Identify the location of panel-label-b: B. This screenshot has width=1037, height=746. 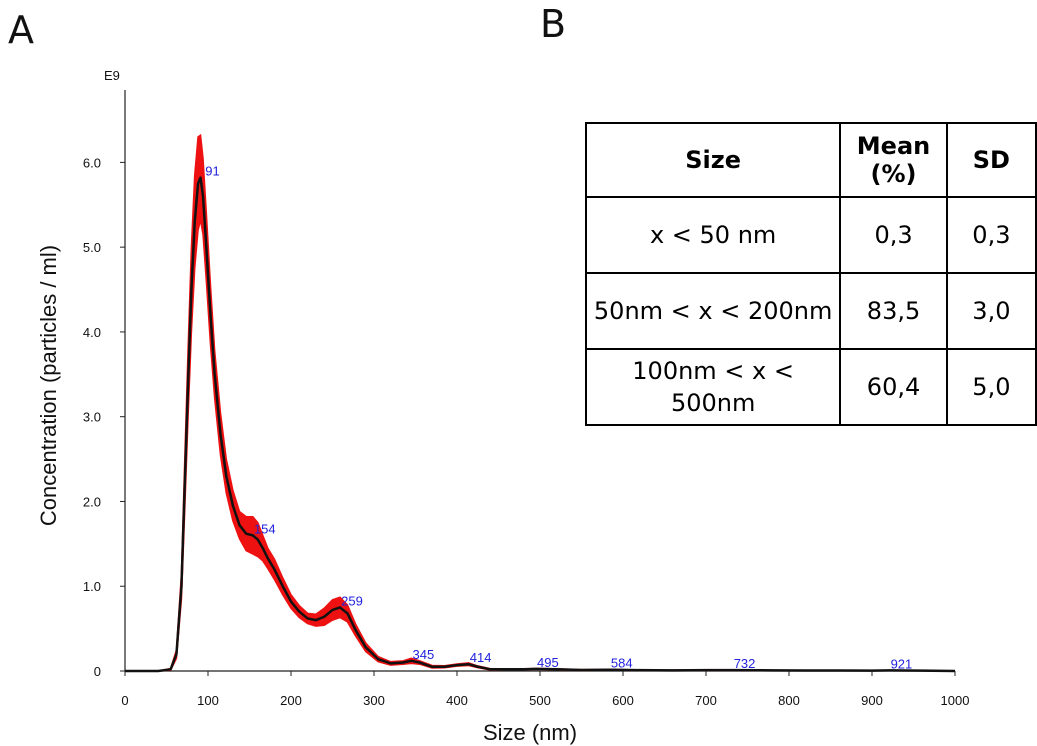
(553, 24).